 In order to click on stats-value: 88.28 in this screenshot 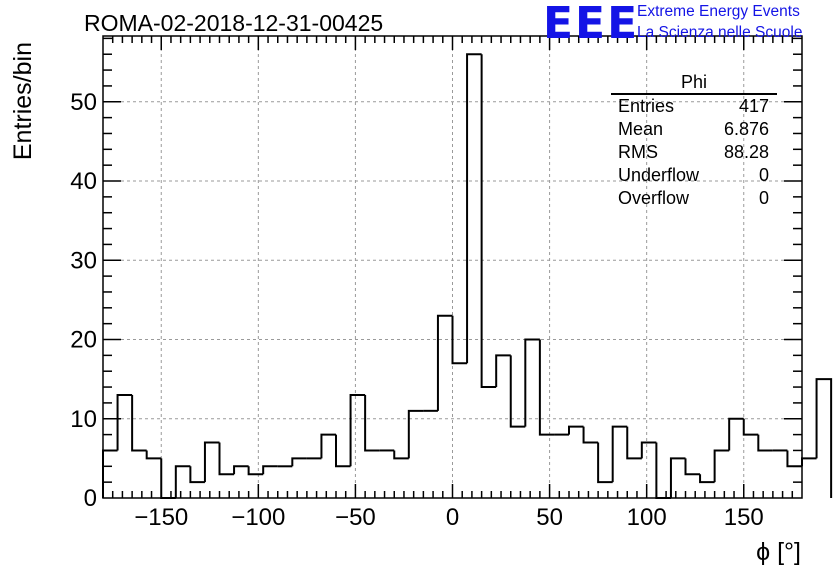, I will do `click(746, 152)`.